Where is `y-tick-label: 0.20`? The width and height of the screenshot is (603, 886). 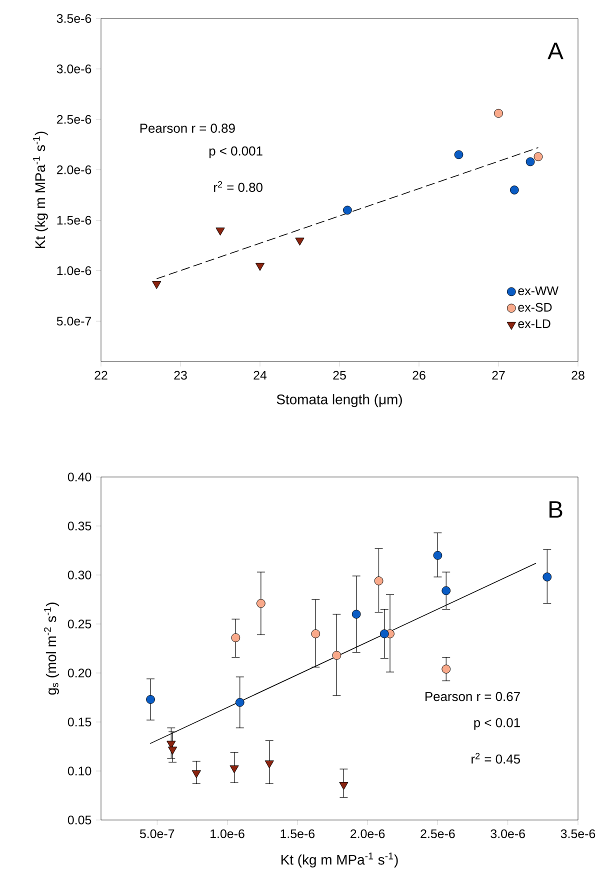 y-tick-label: 0.20 is located at coordinates (80, 673).